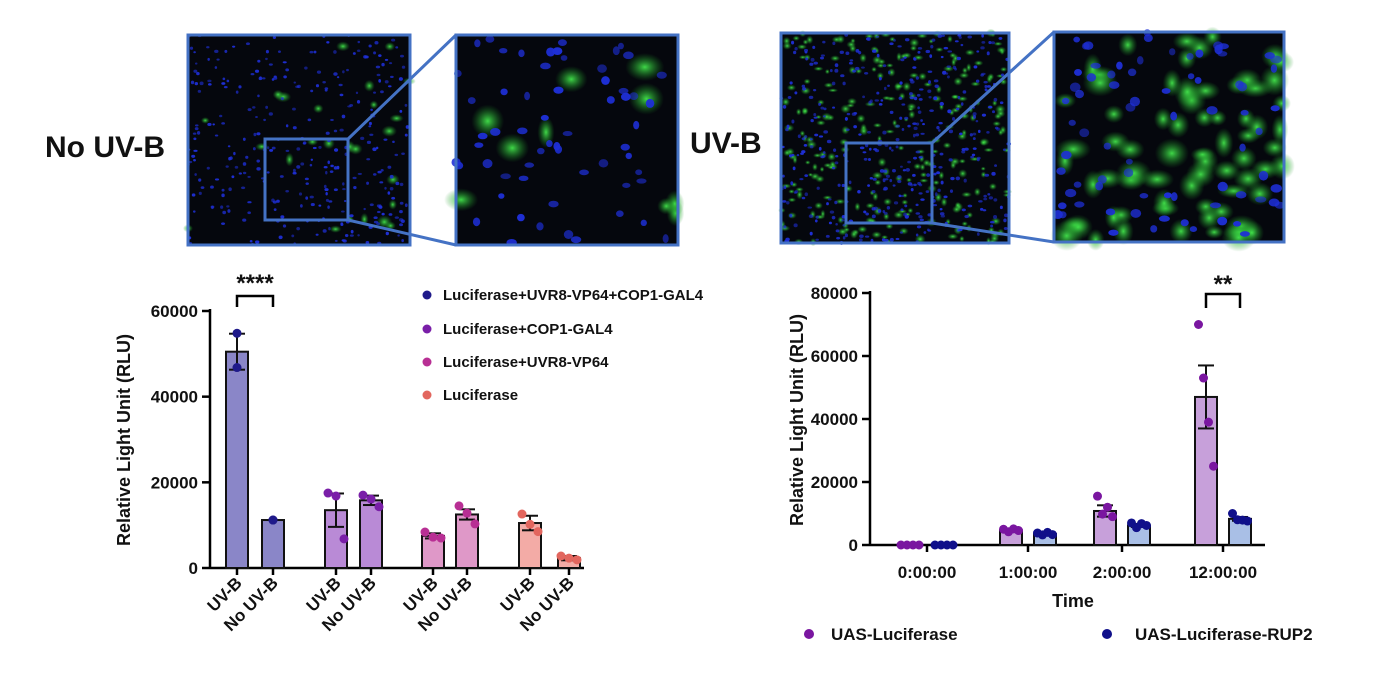 This screenshot has height=679, width=1387. What do you see at coordinates (1073, 601) in the screenshot?
I see `x-axis-label: Time` at bounding box center [1073, 601].